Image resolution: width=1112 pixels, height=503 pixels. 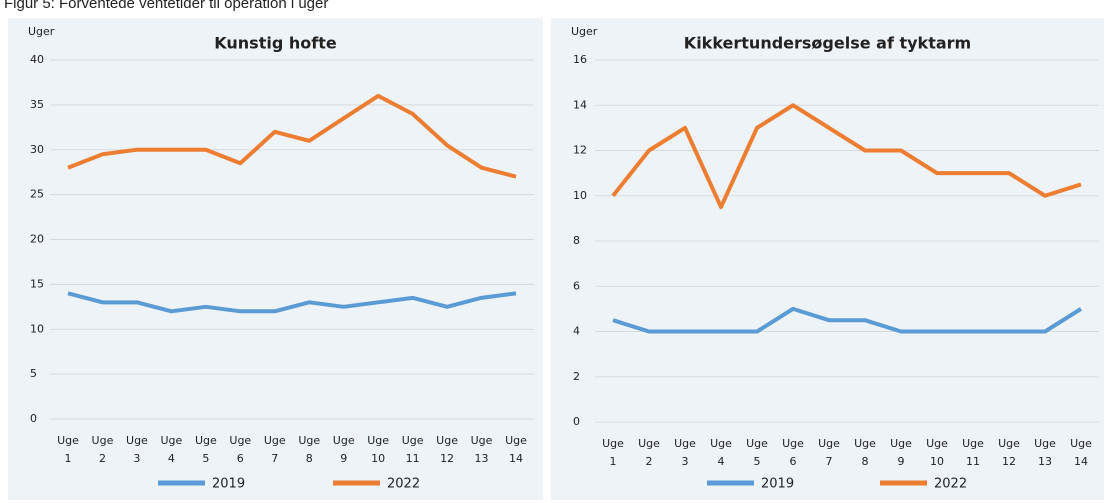 I want to click on y-tick-label: 25, so click(x=37, y=194).